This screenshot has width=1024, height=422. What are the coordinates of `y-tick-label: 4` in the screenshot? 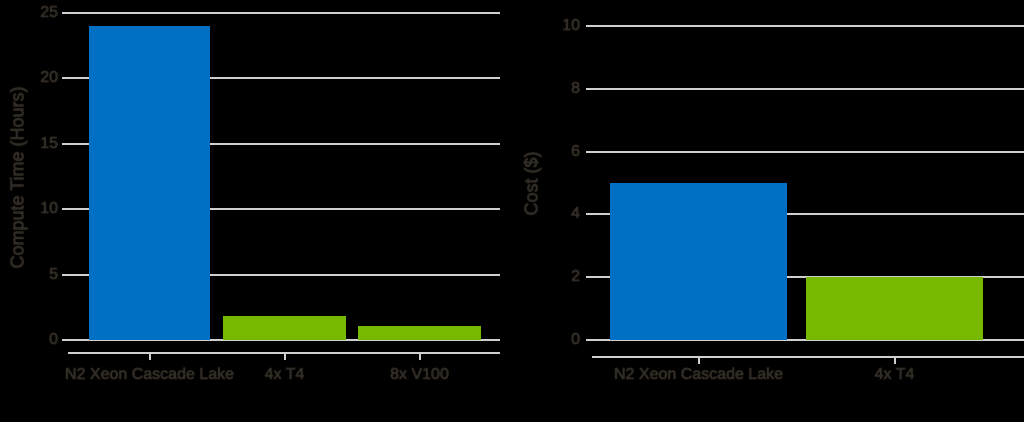 It's located at (575, 214).